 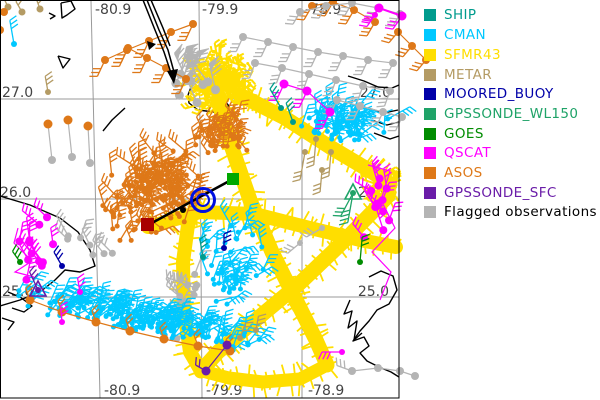 What do you see at coordinates (221, 127) in the screenshot?
I see `obs-cluster-asos-upper` at bounding box center [221, 127].